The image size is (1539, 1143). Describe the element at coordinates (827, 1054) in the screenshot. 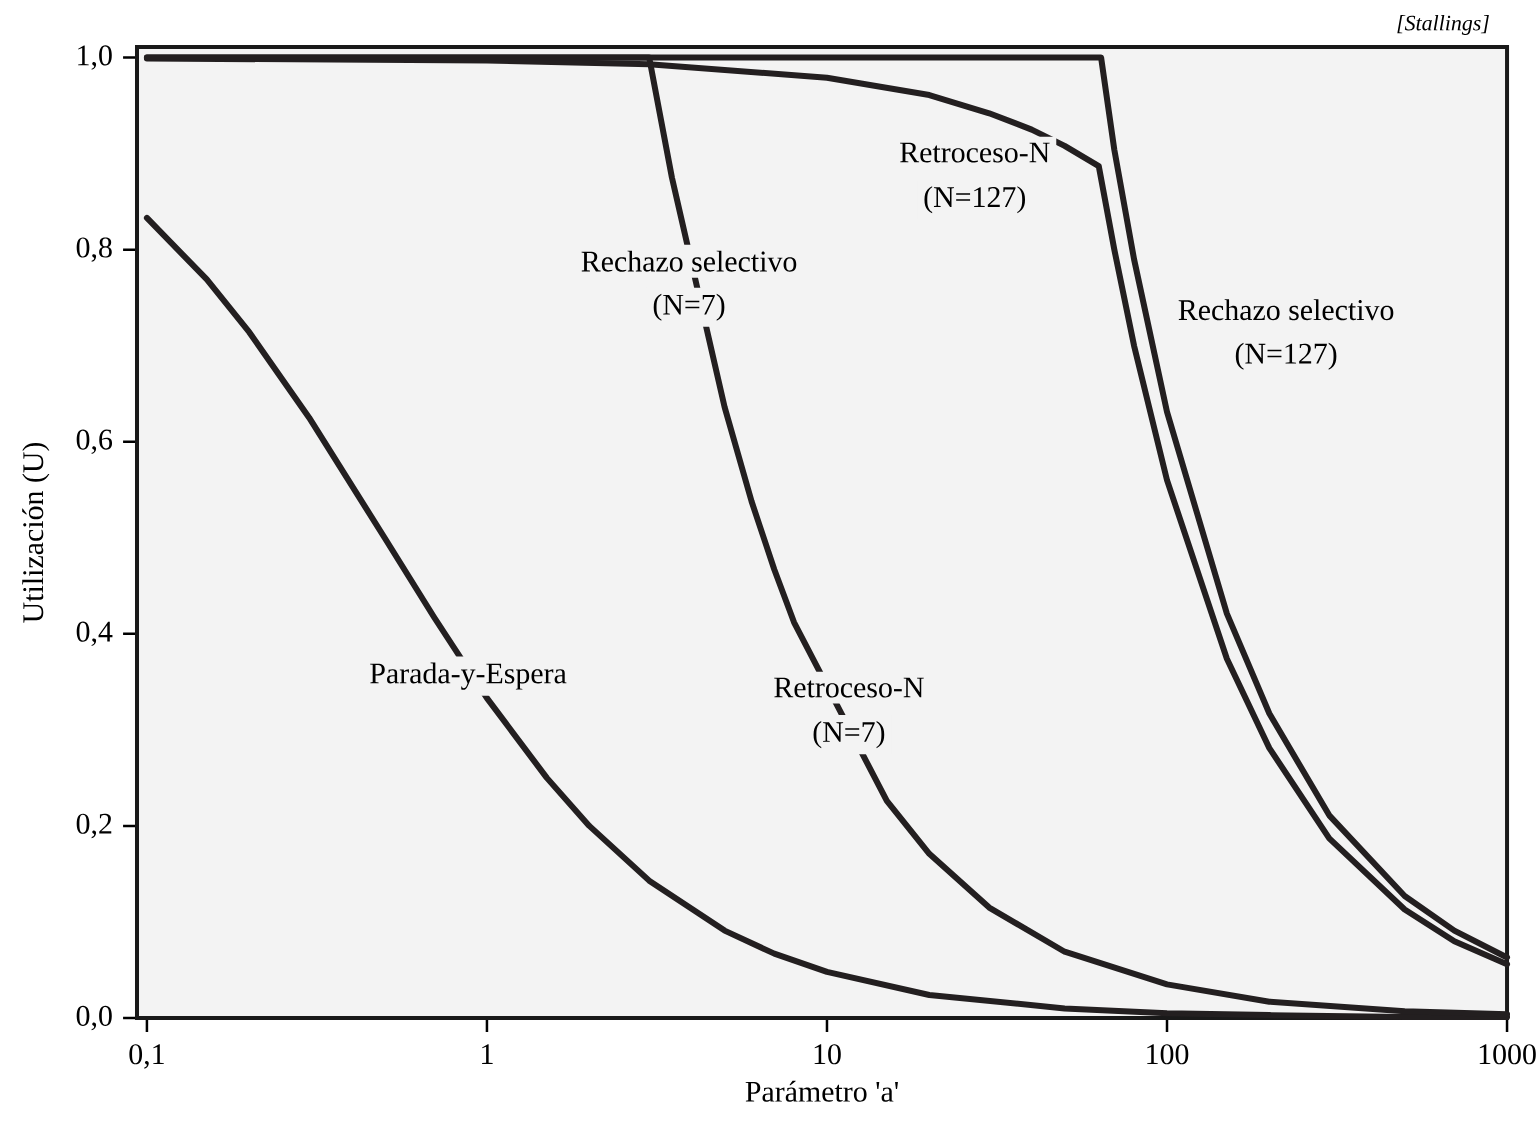

I see `x-tick-label: 10` at that location.